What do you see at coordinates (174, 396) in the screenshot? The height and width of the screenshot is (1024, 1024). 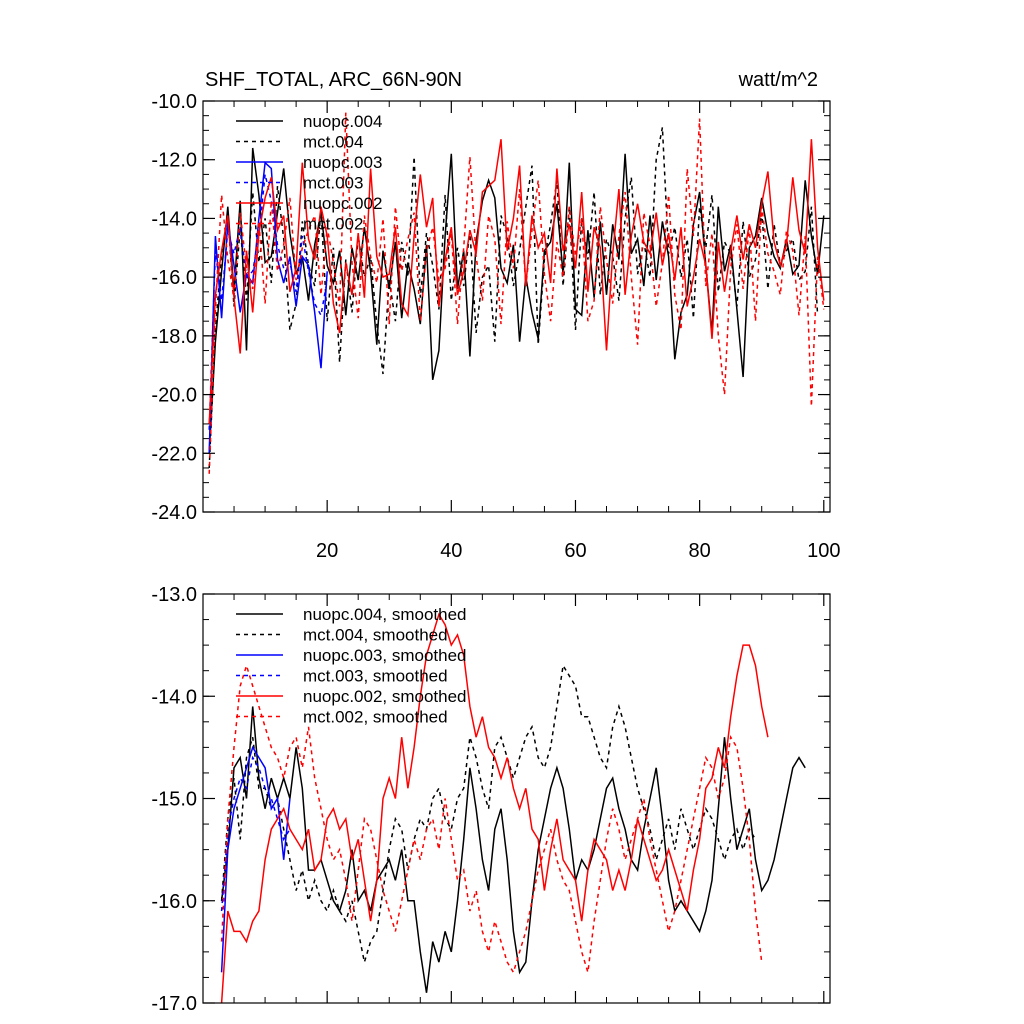 I see `y-tick-label: -20.0` at bounding box center [174, 396].